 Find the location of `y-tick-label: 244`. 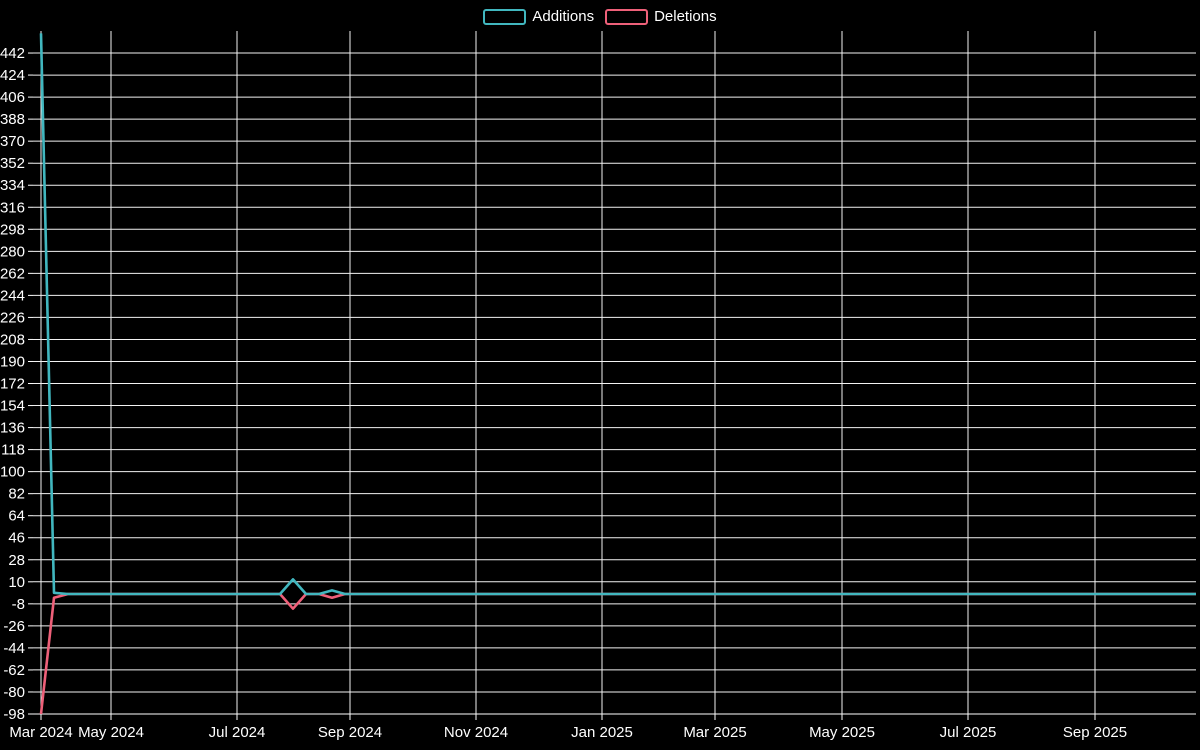

y-tick-label: 244 is located at coordinates (12, 295).